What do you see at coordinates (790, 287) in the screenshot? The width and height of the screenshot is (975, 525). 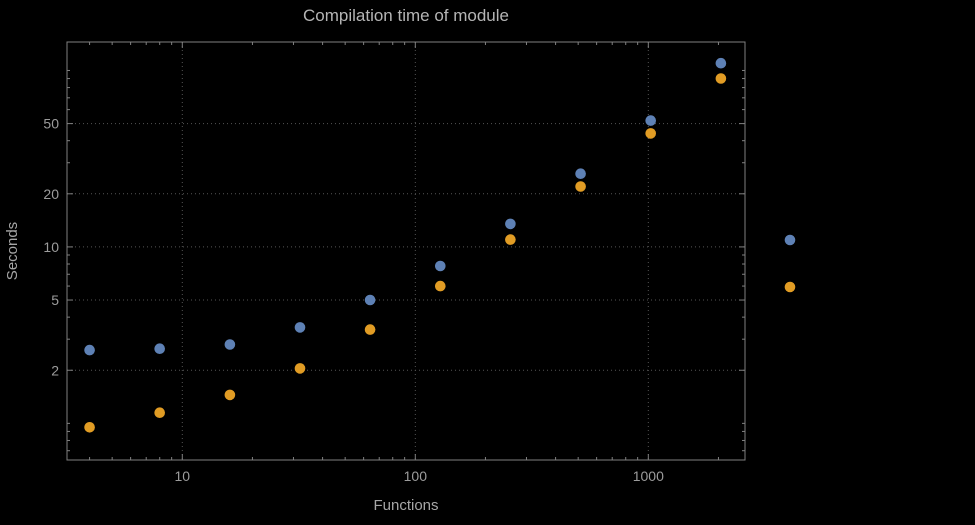 I see `legend-marker-orange` at bounding box center [790, 287].